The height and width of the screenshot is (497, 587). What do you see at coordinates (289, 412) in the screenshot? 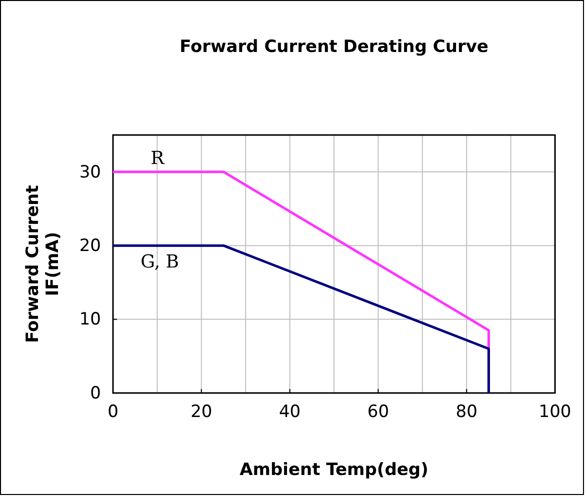
I see `x-tick-label: 40` at bounding box center [289, 412].